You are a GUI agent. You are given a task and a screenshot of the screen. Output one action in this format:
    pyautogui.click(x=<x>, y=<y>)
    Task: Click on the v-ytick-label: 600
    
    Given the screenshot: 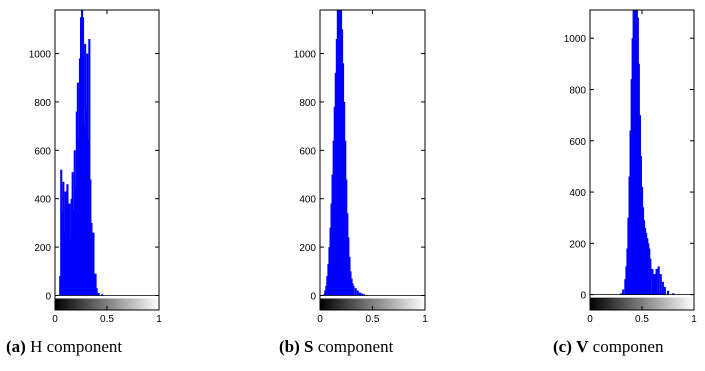 What is the action you would take?
    pyautogui.click(x=577, y=142)
    